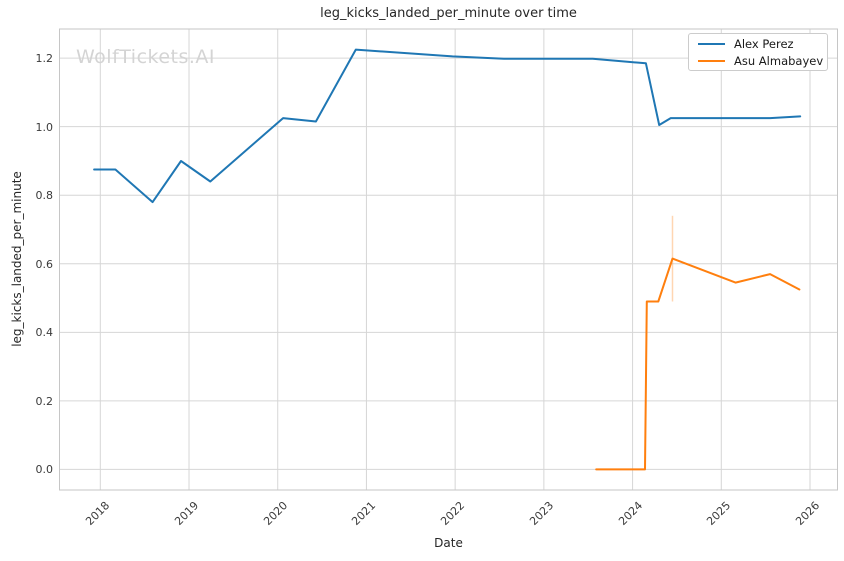  Describe the element at coordinates (448, 13) in the screenshot. I see `chart-title: leg_kicks_landed_per_minute over time` at that location.